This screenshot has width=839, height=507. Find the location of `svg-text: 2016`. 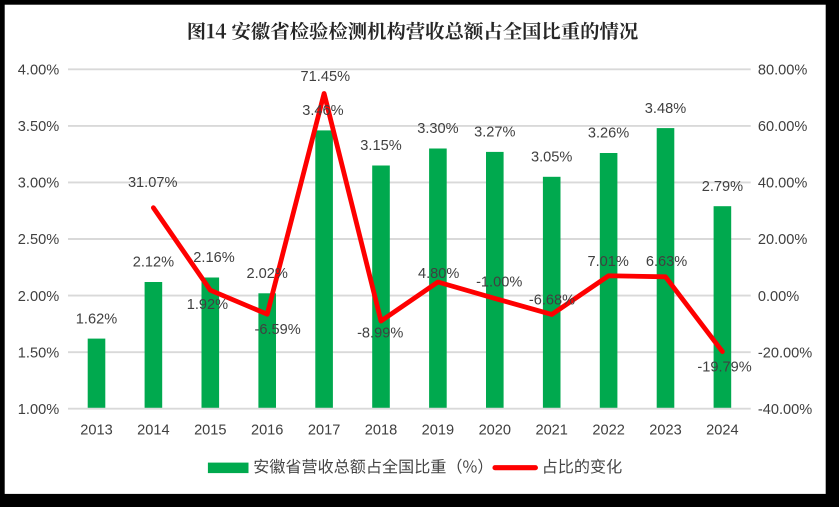

svg-text: 2016 is located at coordinates (267, 430).